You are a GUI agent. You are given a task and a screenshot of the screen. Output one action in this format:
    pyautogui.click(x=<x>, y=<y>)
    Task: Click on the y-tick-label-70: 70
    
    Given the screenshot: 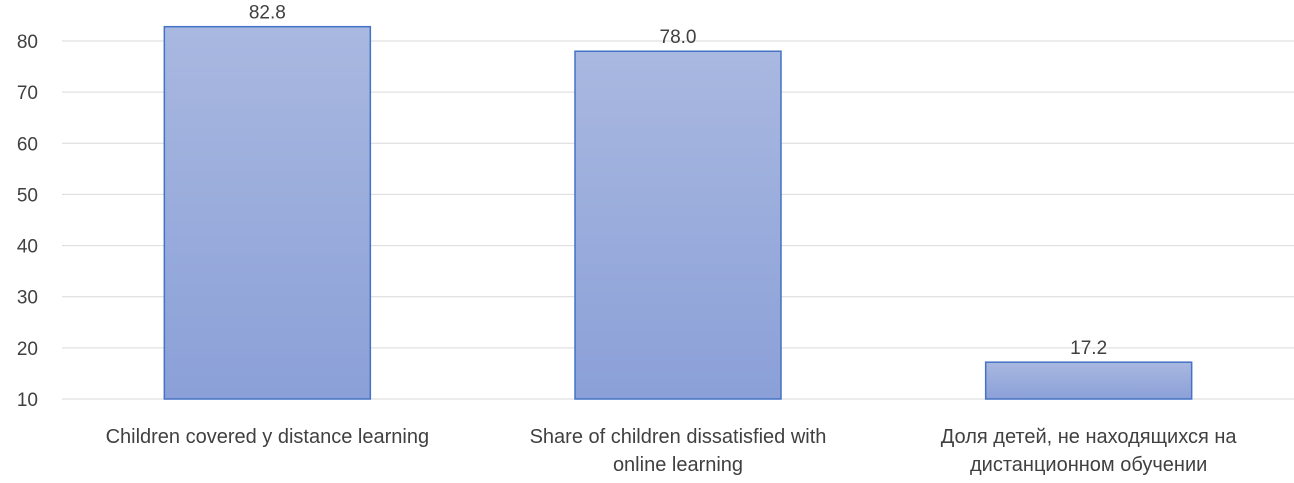 What is the action you would take?
    pyautogui.click(x=27, y=93)
    